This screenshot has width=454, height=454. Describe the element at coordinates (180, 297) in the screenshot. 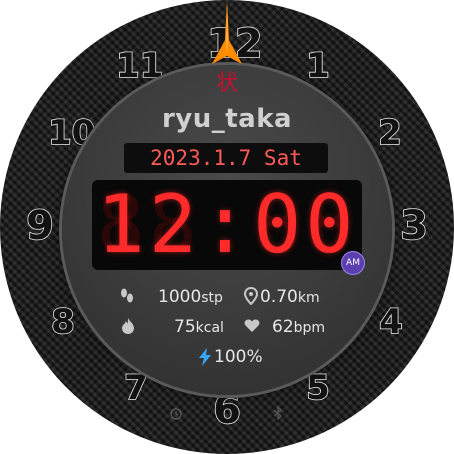

I see `steps-value: 1000` at that location.